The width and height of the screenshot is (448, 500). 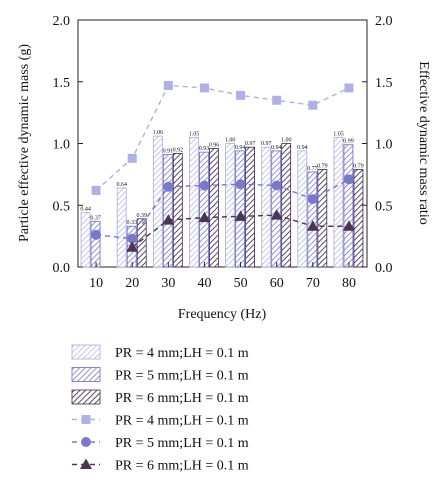 What do you see at coordinates (384, 83) in the screenshot?
I see `y-right-tick-label: 1.5` at bounding box center [384, 83].